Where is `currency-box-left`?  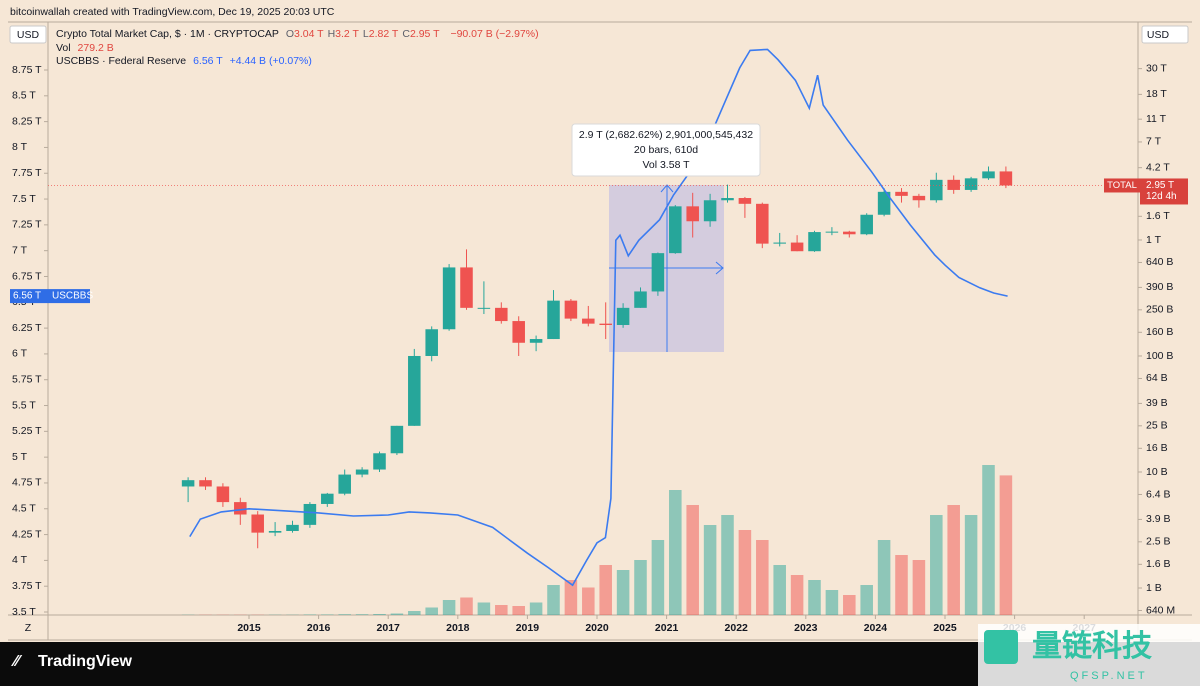
currency-box-left is located at coordinates (28, 34).